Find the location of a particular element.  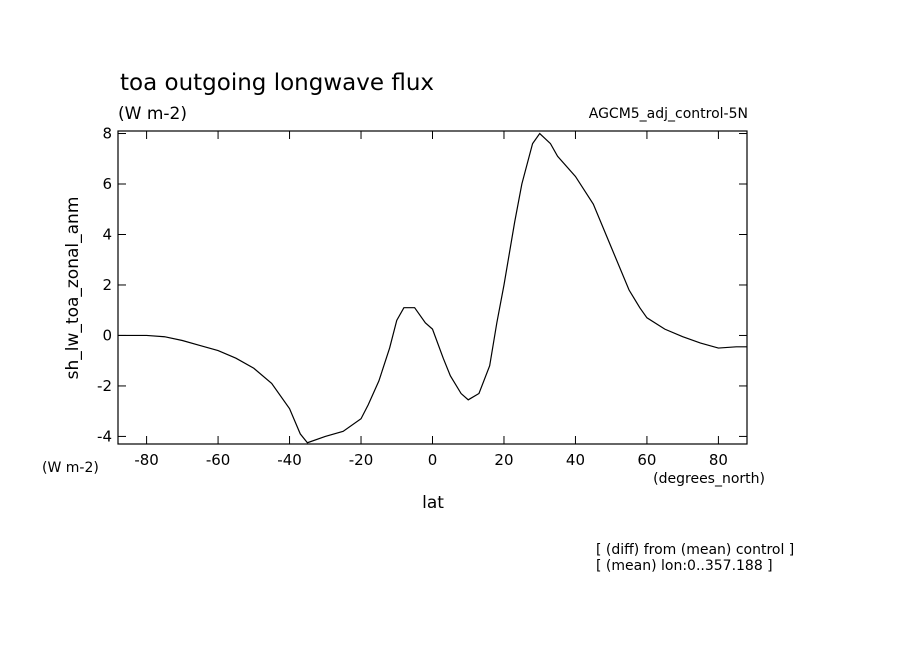

x-tick-label: 80 is located at coordinates (718, 460).